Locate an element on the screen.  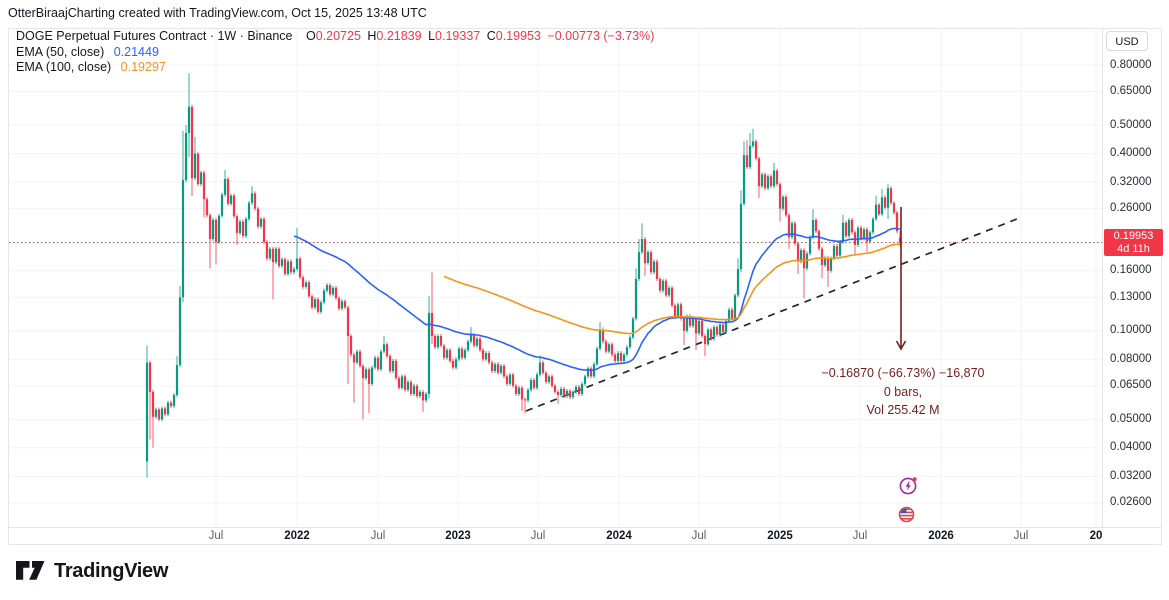
ohlc-open-label: O is located at coordinates (310, 36).